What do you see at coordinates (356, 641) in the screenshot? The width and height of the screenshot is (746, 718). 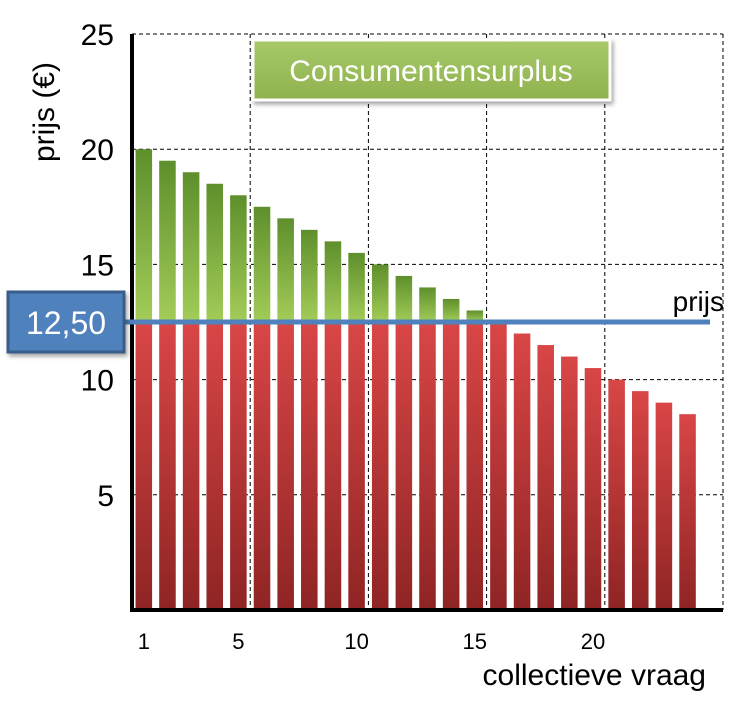 I see `x-tick-label: 10` at bounding box center [356, 641].